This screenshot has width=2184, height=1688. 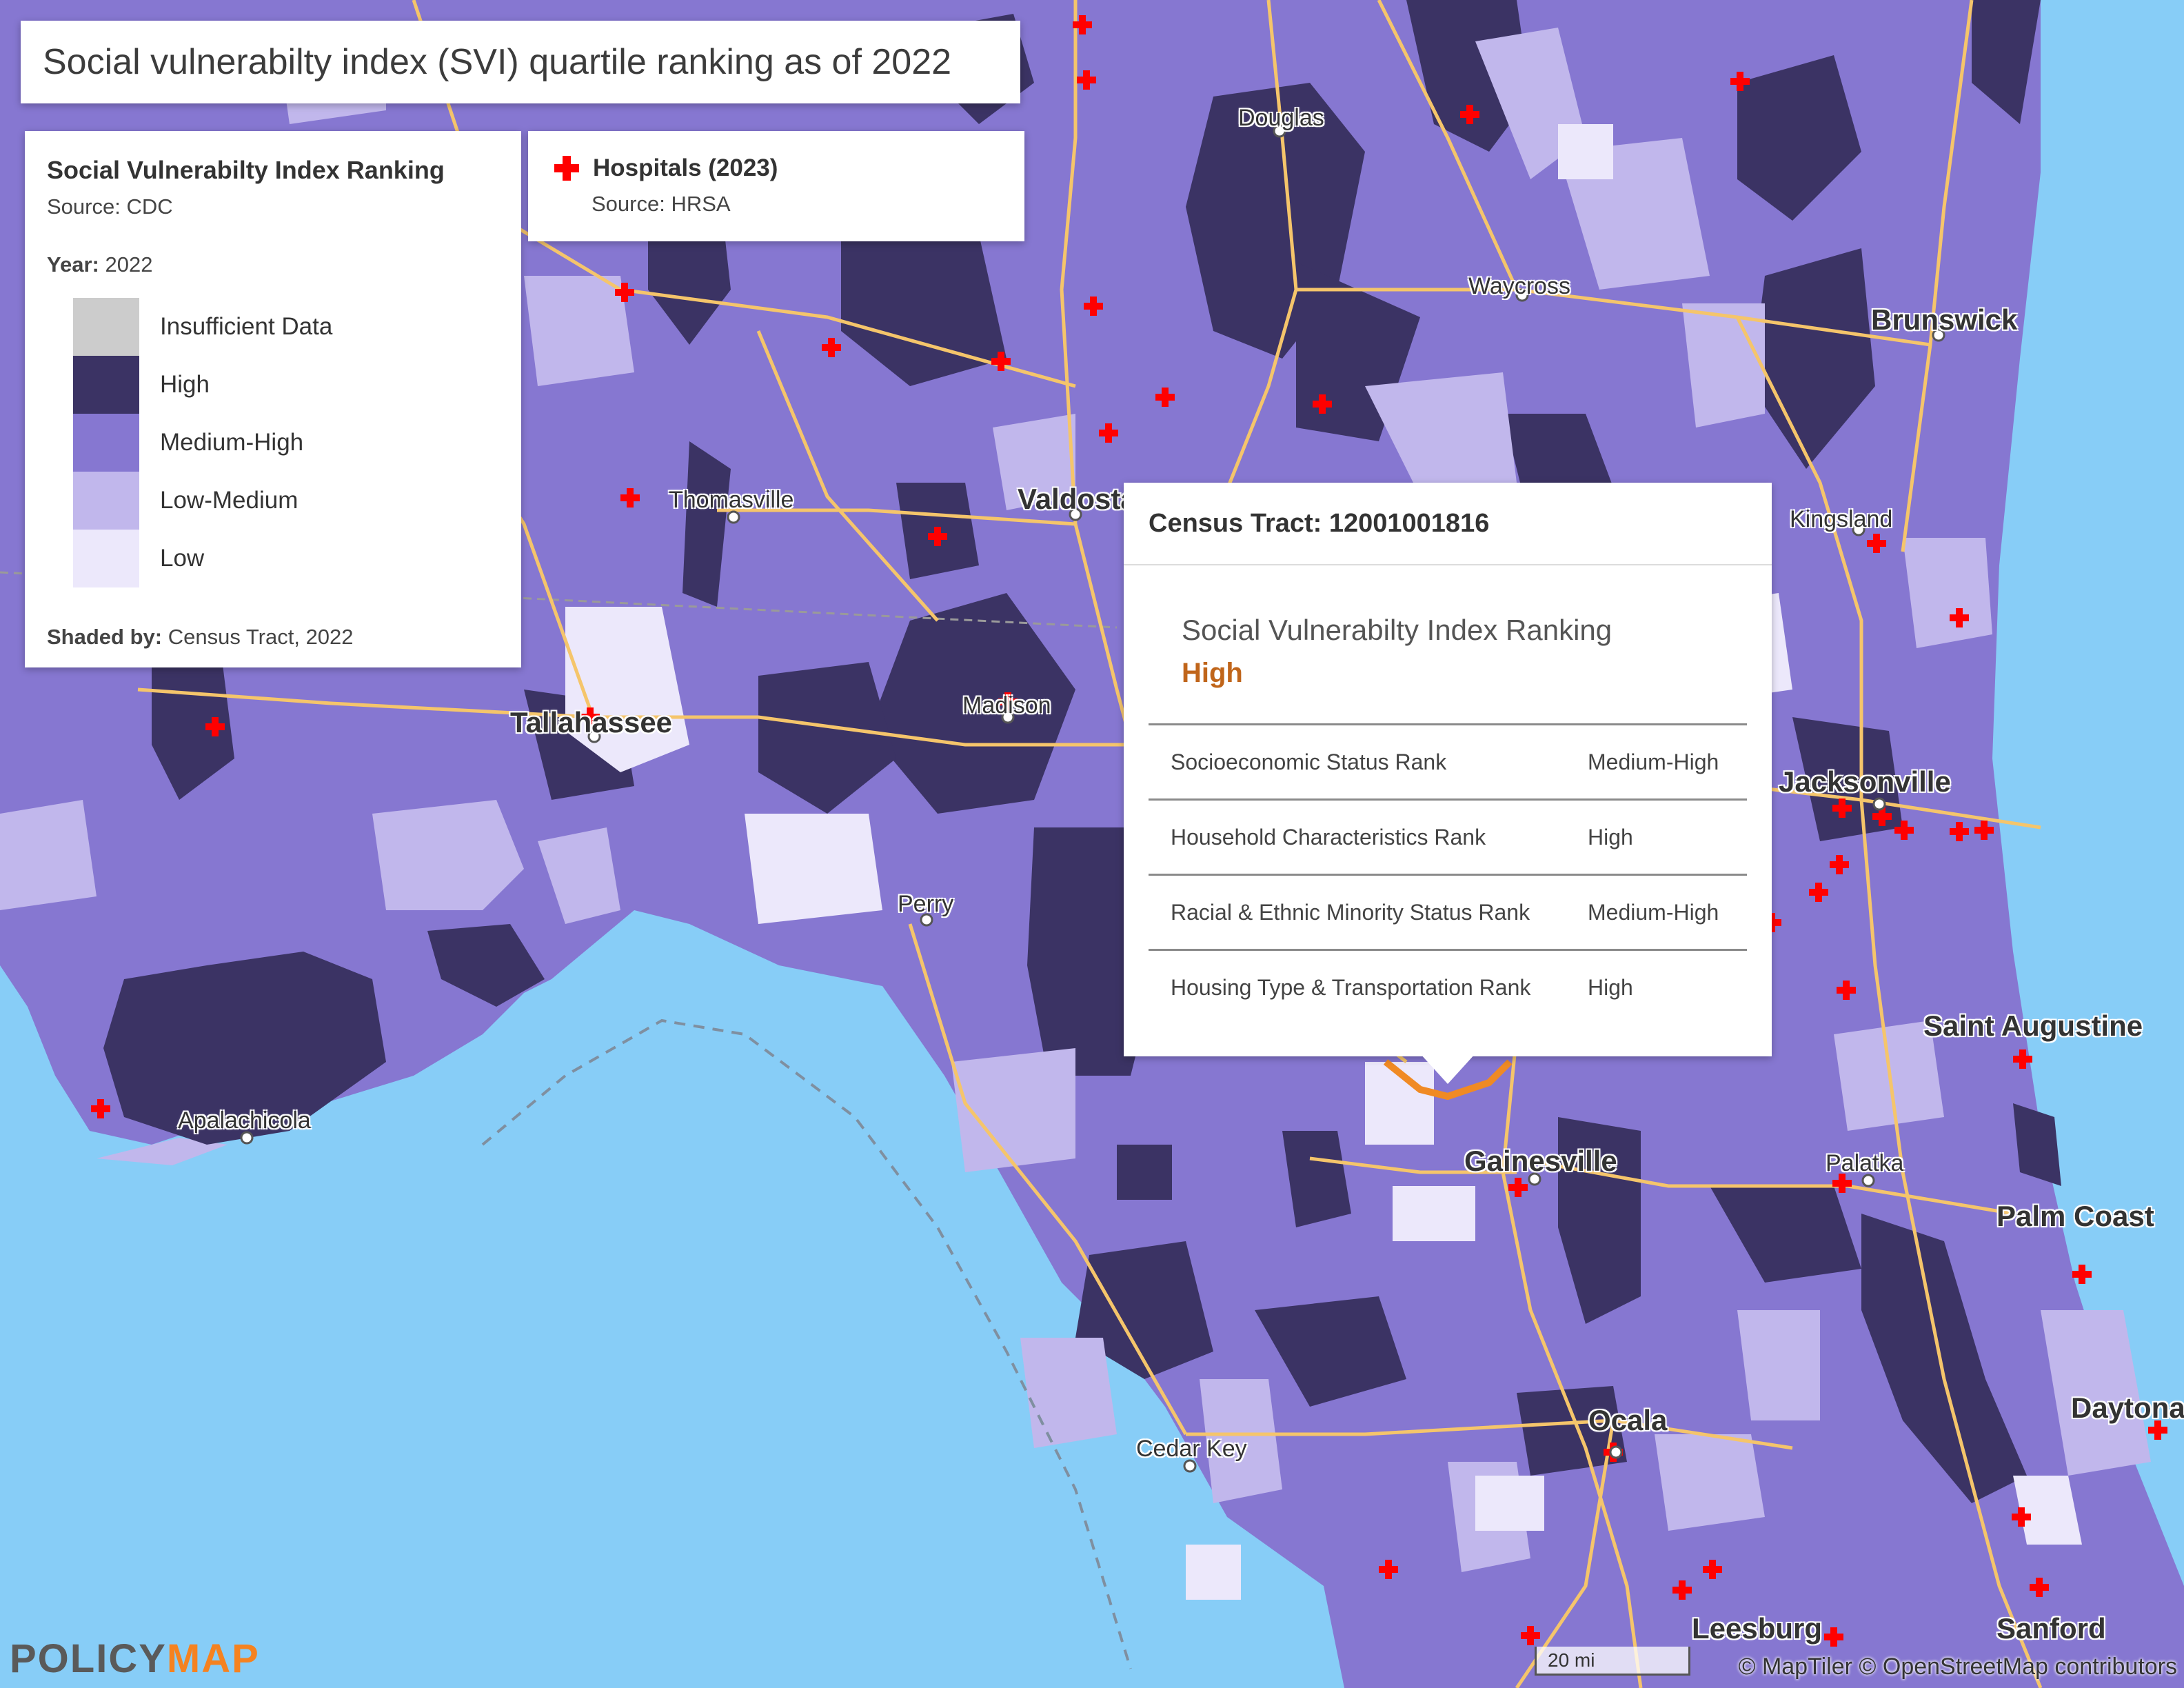 What do you see at coordinates (273, 264) in the screenshot?
I see `legend-year: Year: 2022` at bounding box center [273, 264].